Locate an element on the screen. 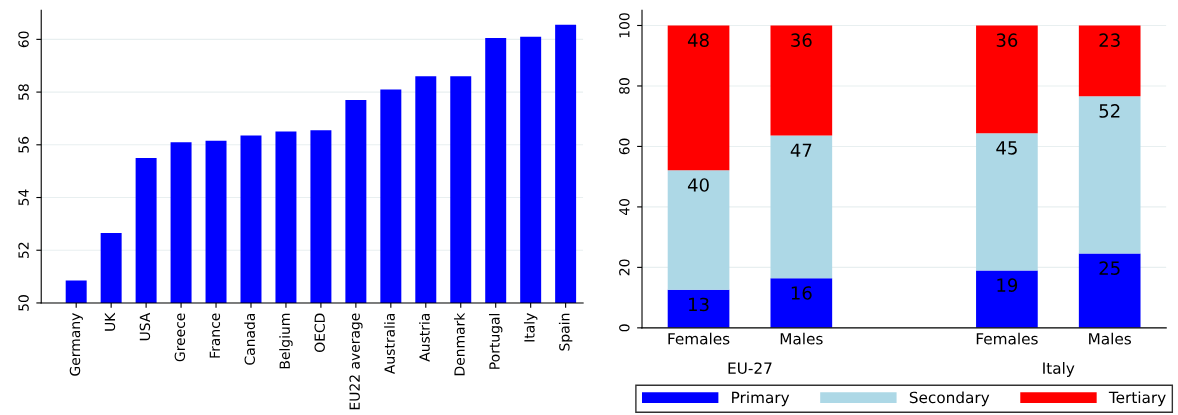 The height and width of the screenshot is (415, 1178). x-tick-label: OECD is located at coordinates (319, 332).